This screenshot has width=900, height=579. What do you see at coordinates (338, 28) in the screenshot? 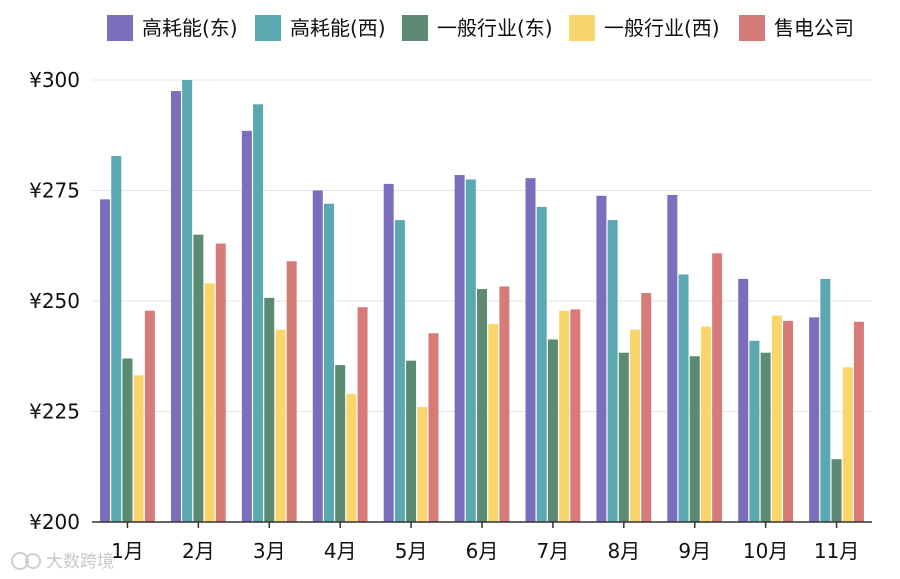
I see `legend-label: 高耗能(西)` at bounding box center [338, 28].